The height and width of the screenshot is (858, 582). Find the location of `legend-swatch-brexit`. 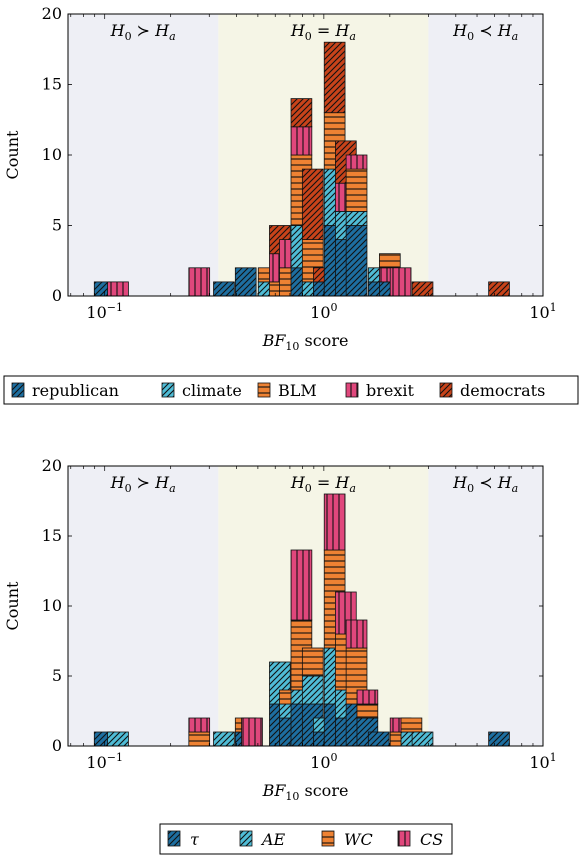

legend-swatch-brexit is located at coordinates (352, 390).